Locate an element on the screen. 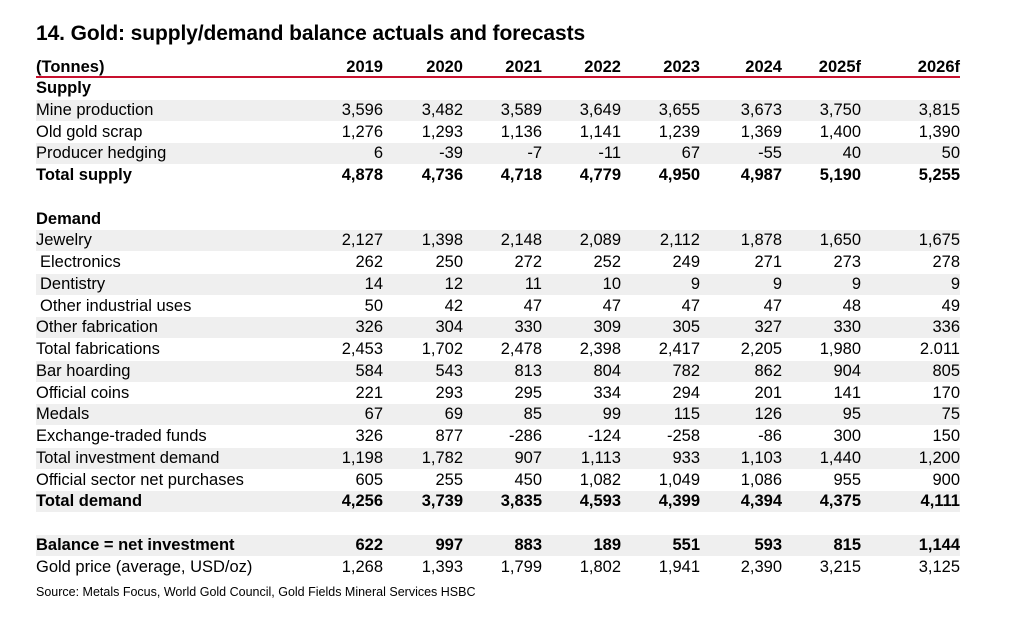 This screenshot has width=1024, height=635. value-cell-2022: 3,649 is located at coordinates (600, 109).